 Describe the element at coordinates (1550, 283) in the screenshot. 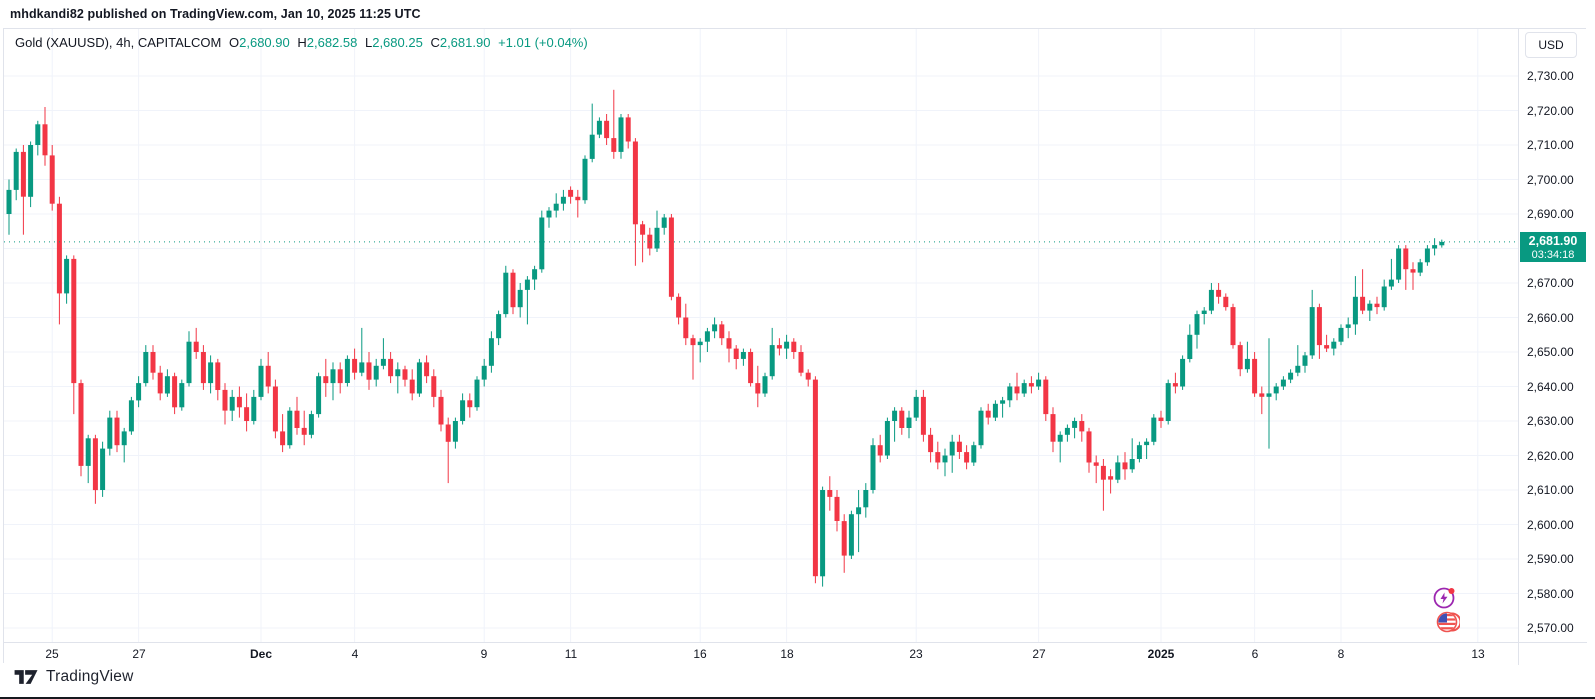

I see `price-tick-label: 2,670.00` at that location.